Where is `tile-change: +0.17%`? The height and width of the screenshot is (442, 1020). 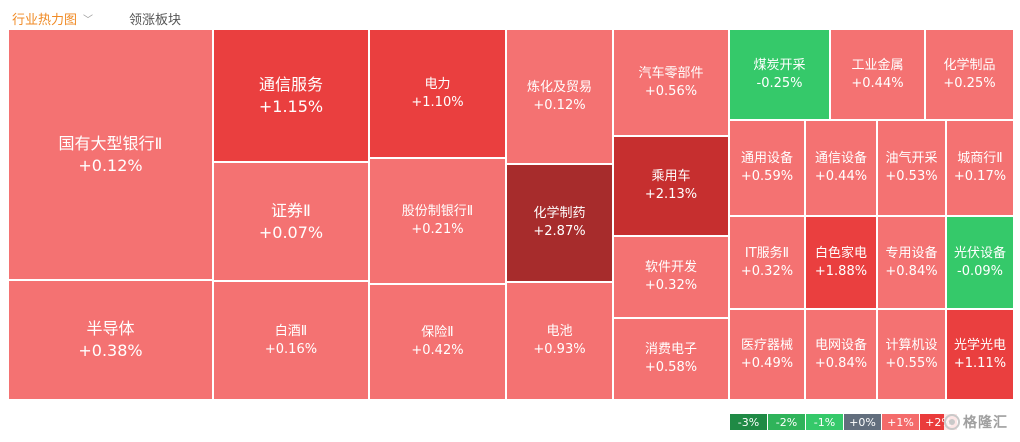
tile-change: +0.17% is located at coordinates (980, 176).